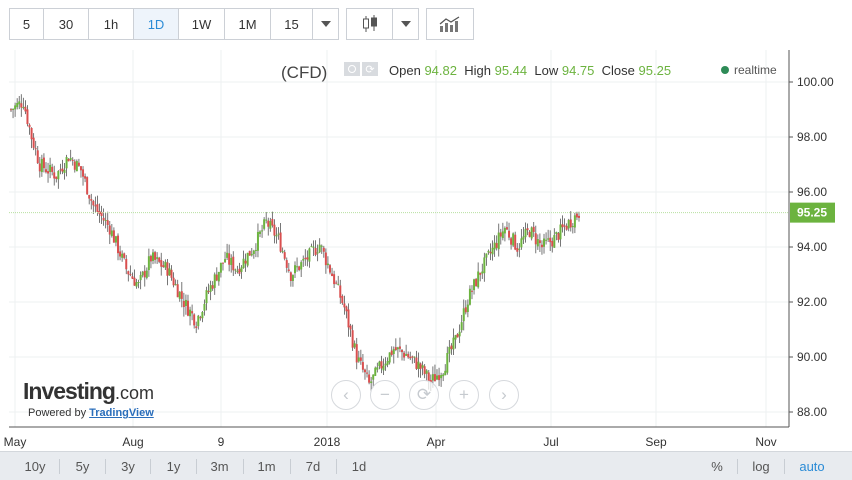 This screenshot has height=480, width=852. What do you see at coordinates (717, 466) in the screenshot?
I see `percent-scale-button: %` at bounding box center [717, 466].